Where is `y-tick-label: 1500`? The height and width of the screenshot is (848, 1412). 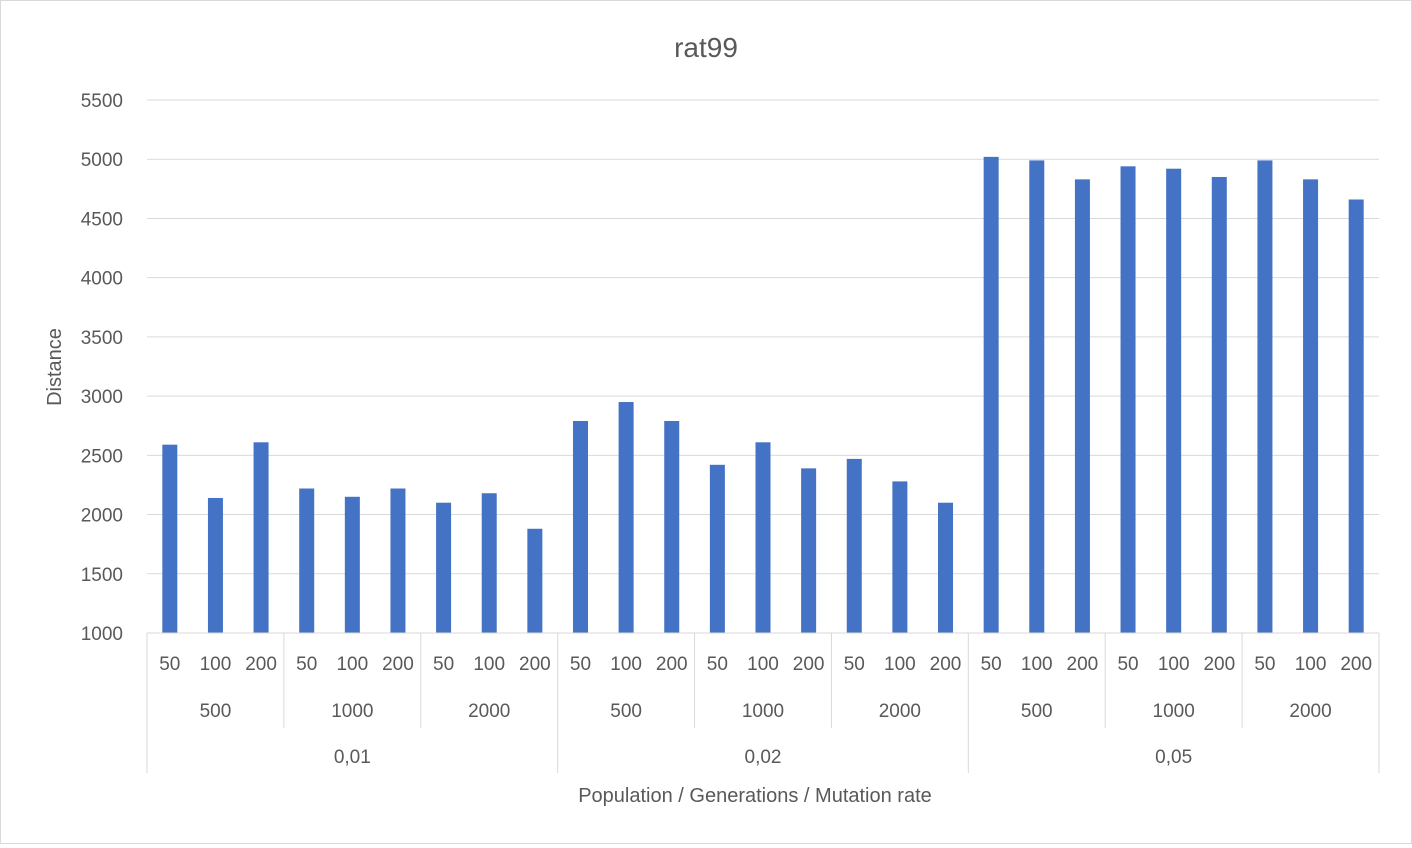
y-tick-label: 1500 is located at coordinates (102, 575).